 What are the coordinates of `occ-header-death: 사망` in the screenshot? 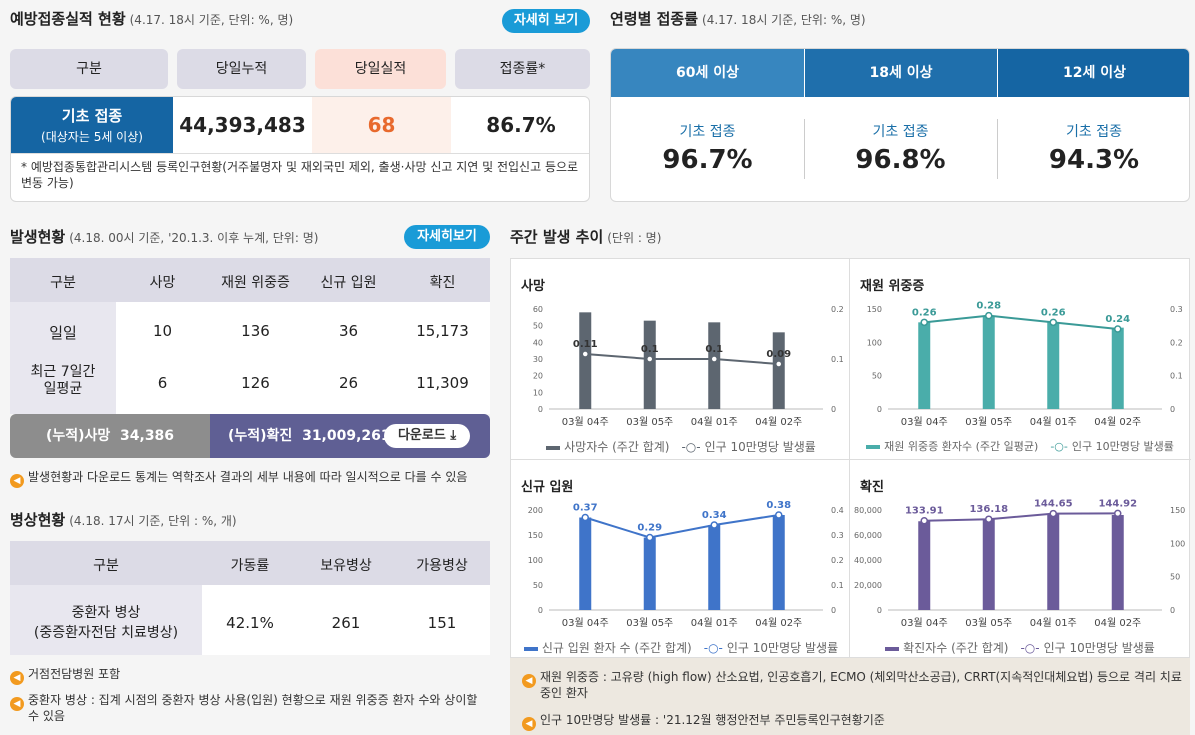 It's located at (162, 283).